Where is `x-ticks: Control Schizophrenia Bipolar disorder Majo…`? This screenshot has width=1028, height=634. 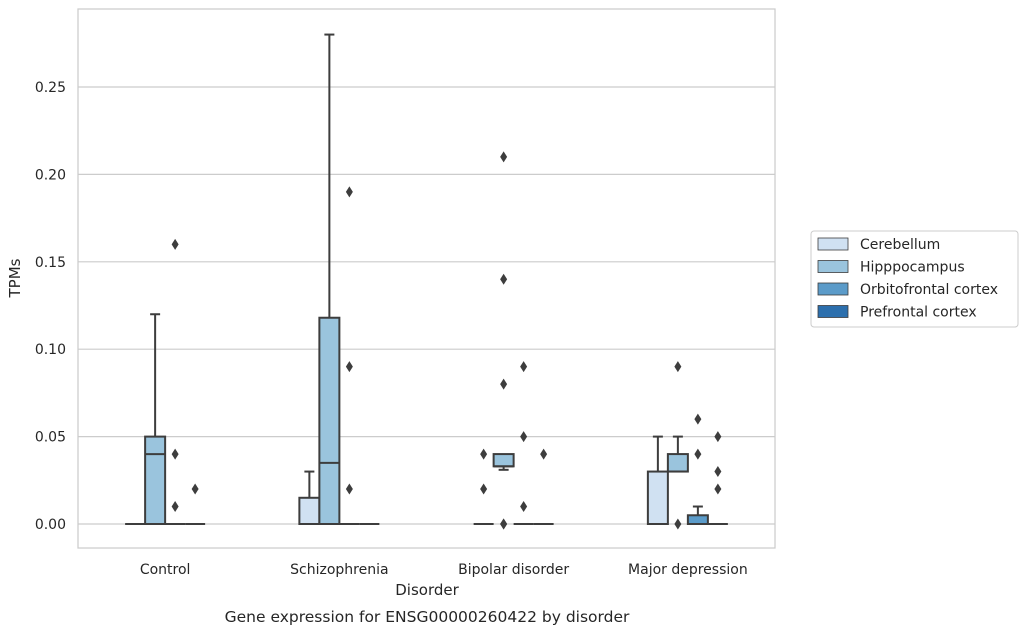 x-ticks: Control Schizophrenia Bipolar disorder Majo… is located at coordinates (444, 570).